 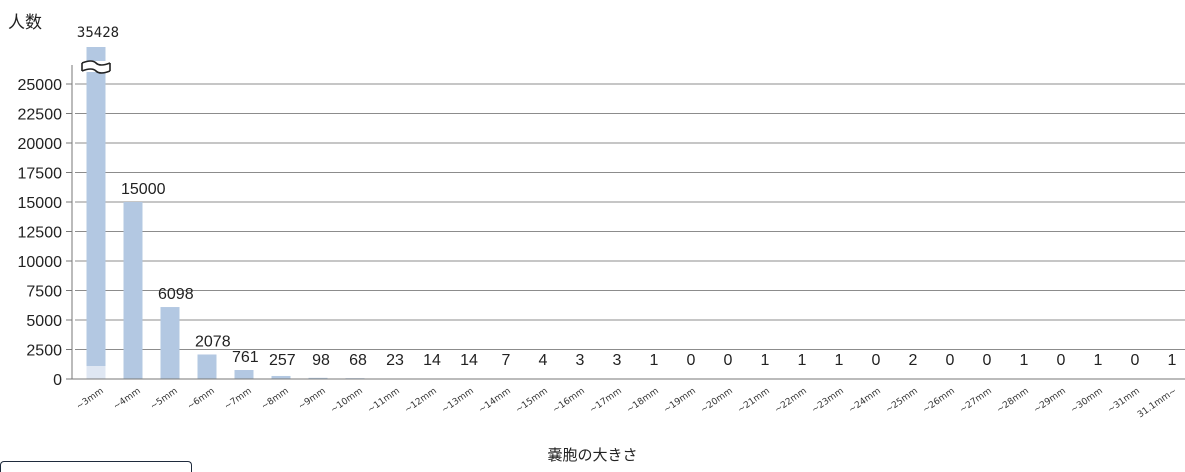 What do you see at coordinates (96, 466) in the screenshot?
I see `corner-tab` at bounding box center [96, 466].